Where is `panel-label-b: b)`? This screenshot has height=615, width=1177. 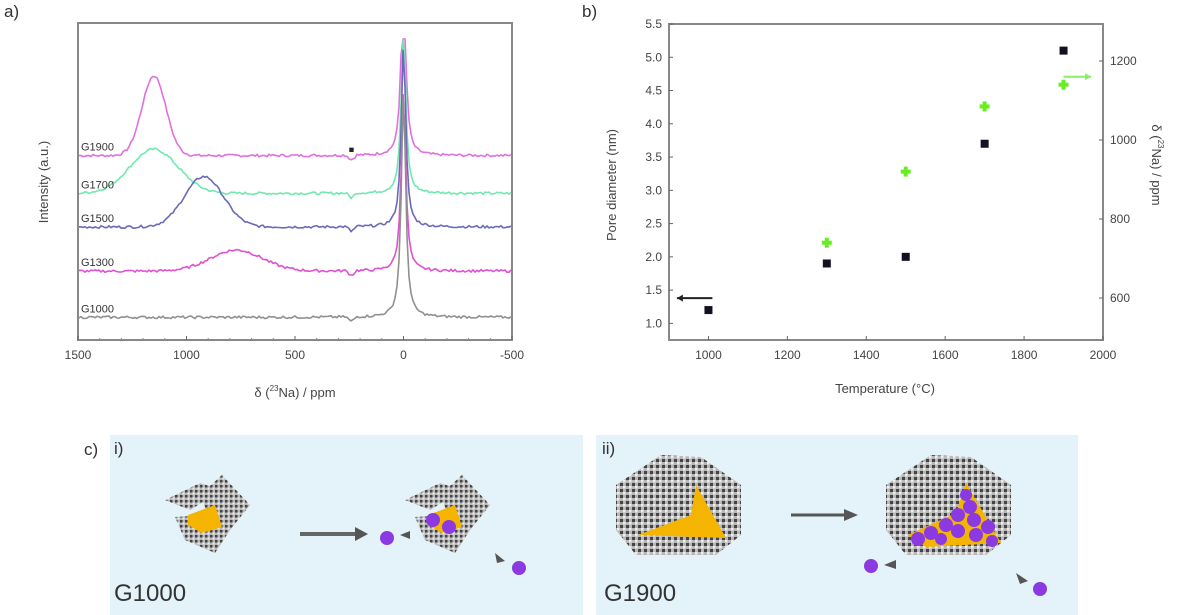
panel-label-b: b) is located at coordinates (590, 11).